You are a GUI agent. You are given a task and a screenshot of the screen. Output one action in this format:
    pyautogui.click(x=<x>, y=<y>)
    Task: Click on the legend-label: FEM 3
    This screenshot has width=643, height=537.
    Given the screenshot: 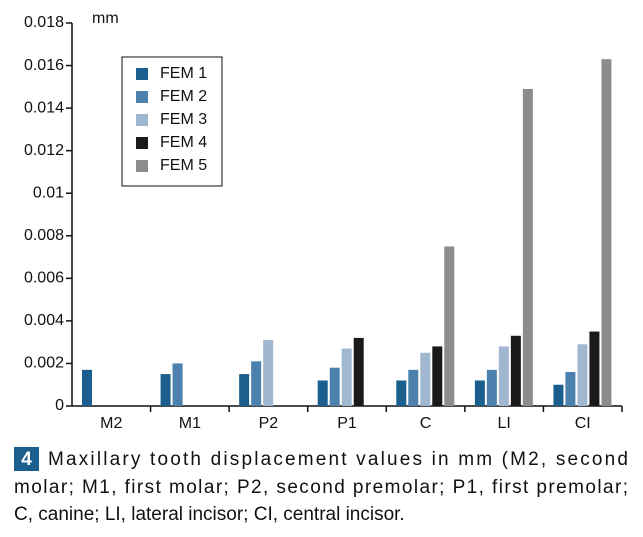 What is the action you would take?
    pyautogui.click(x=183, y=119)
    